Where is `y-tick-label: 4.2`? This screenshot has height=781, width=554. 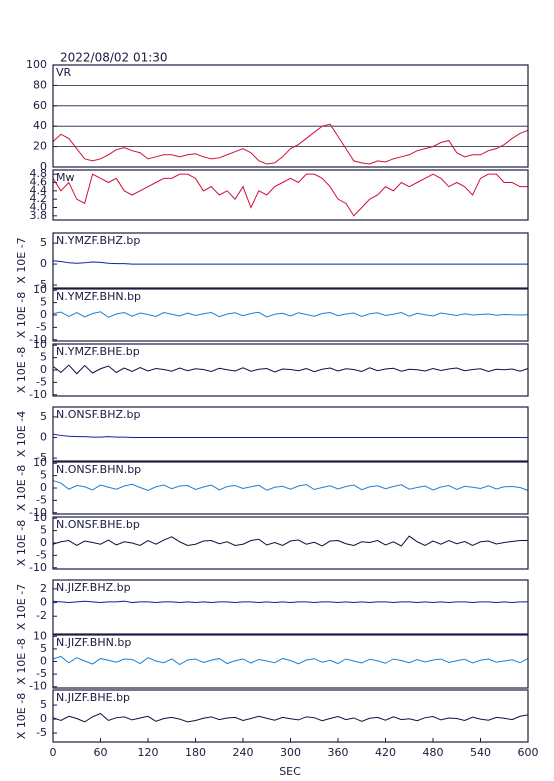
y-tick-label: 4.2 is located at coordinates (39, 198).